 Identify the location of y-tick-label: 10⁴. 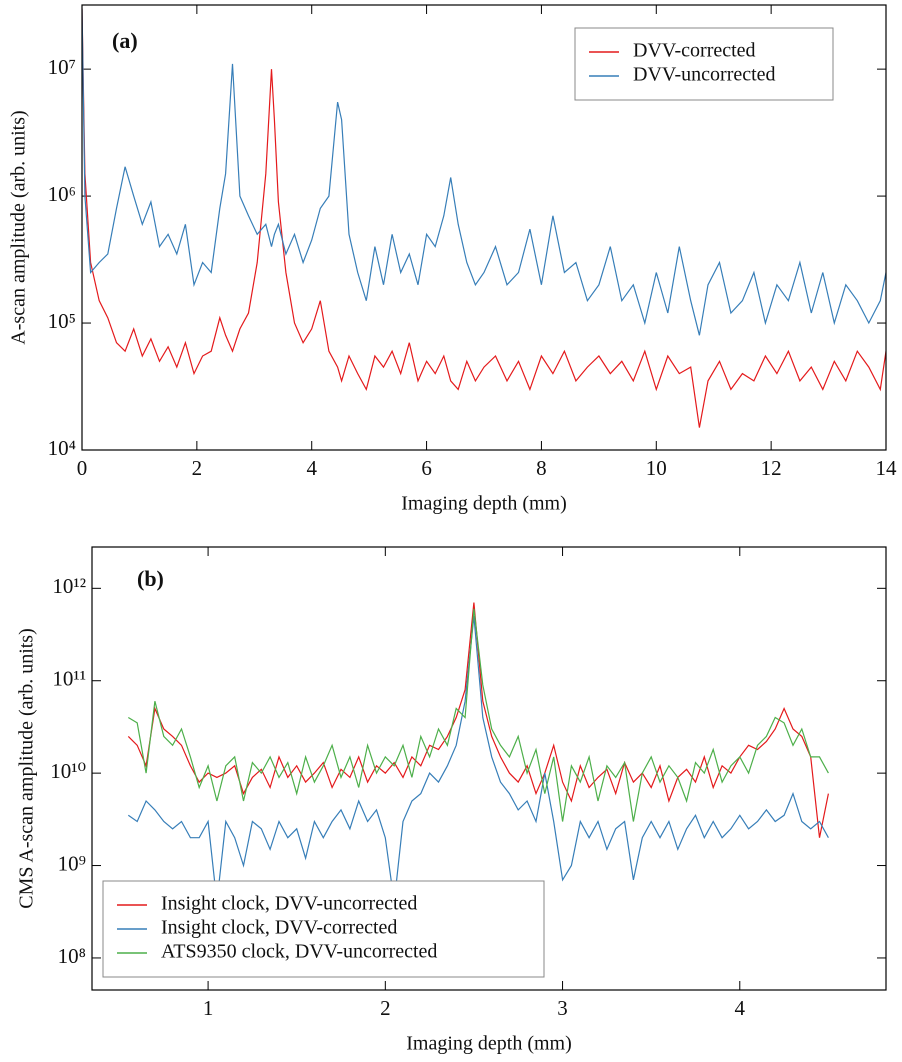
(62, 448).